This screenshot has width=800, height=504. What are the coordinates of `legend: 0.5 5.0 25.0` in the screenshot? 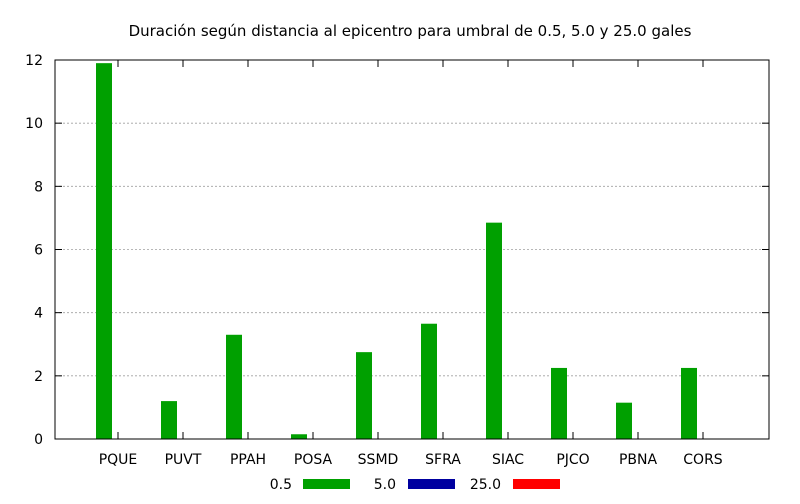 It's located at (415, 485).